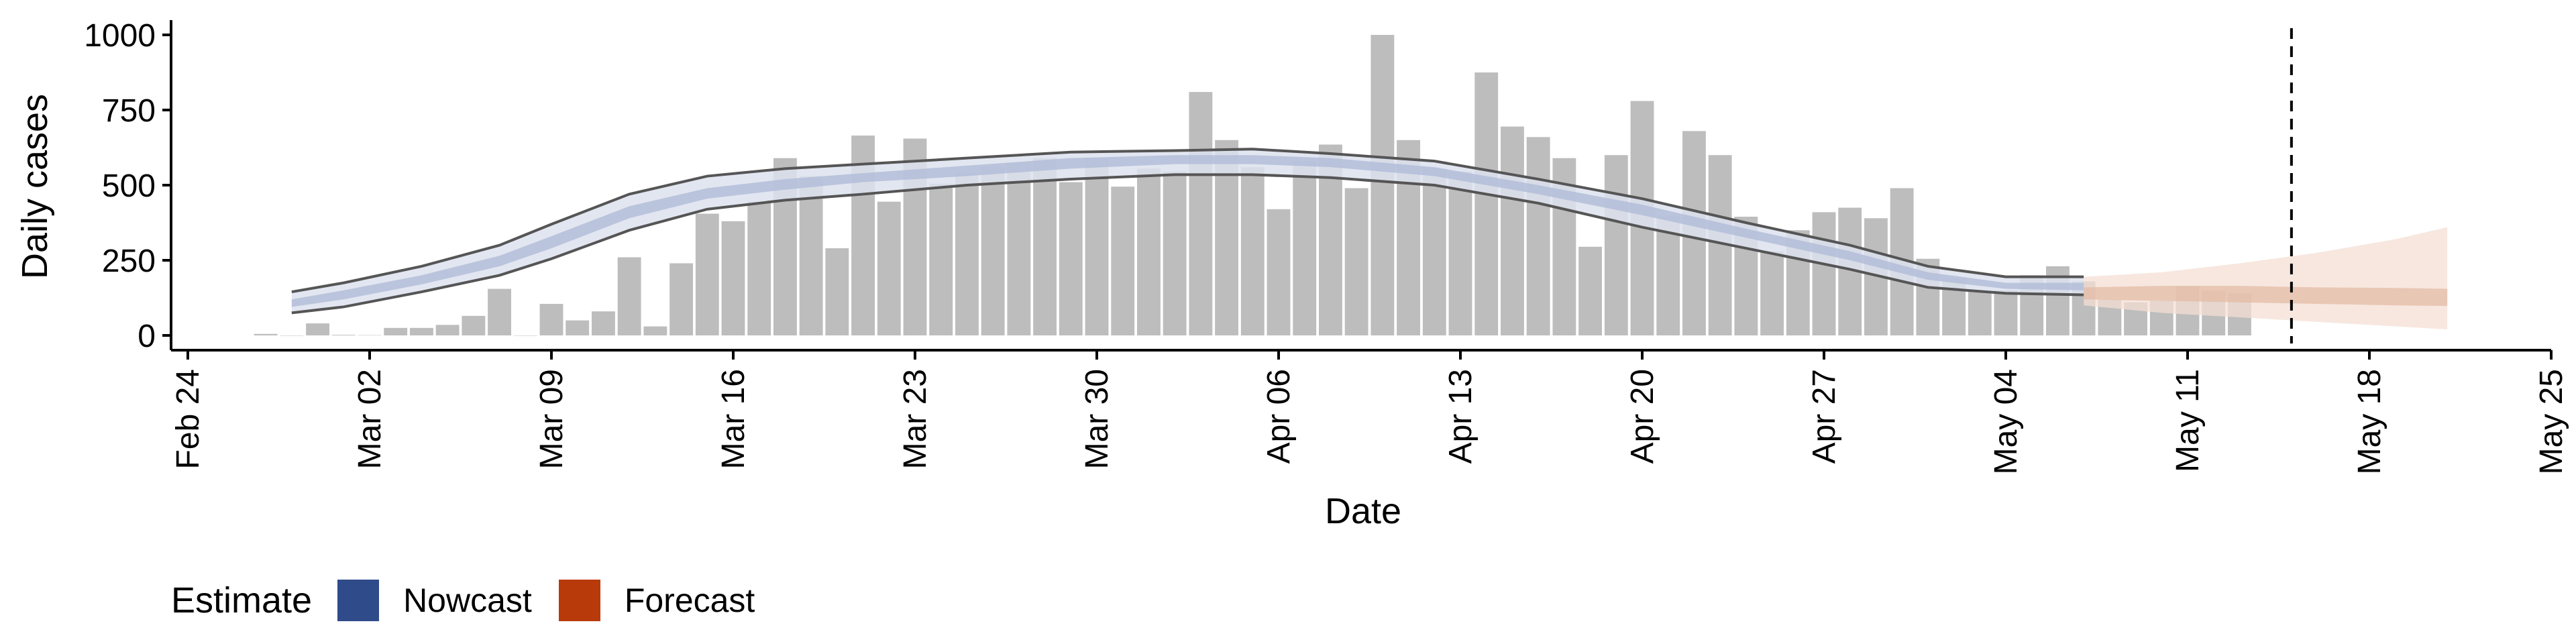 The width and height of the screenshot is (2576, 644). I want to click on legend-item-nowcast: Nowcast, so click(434, 600).